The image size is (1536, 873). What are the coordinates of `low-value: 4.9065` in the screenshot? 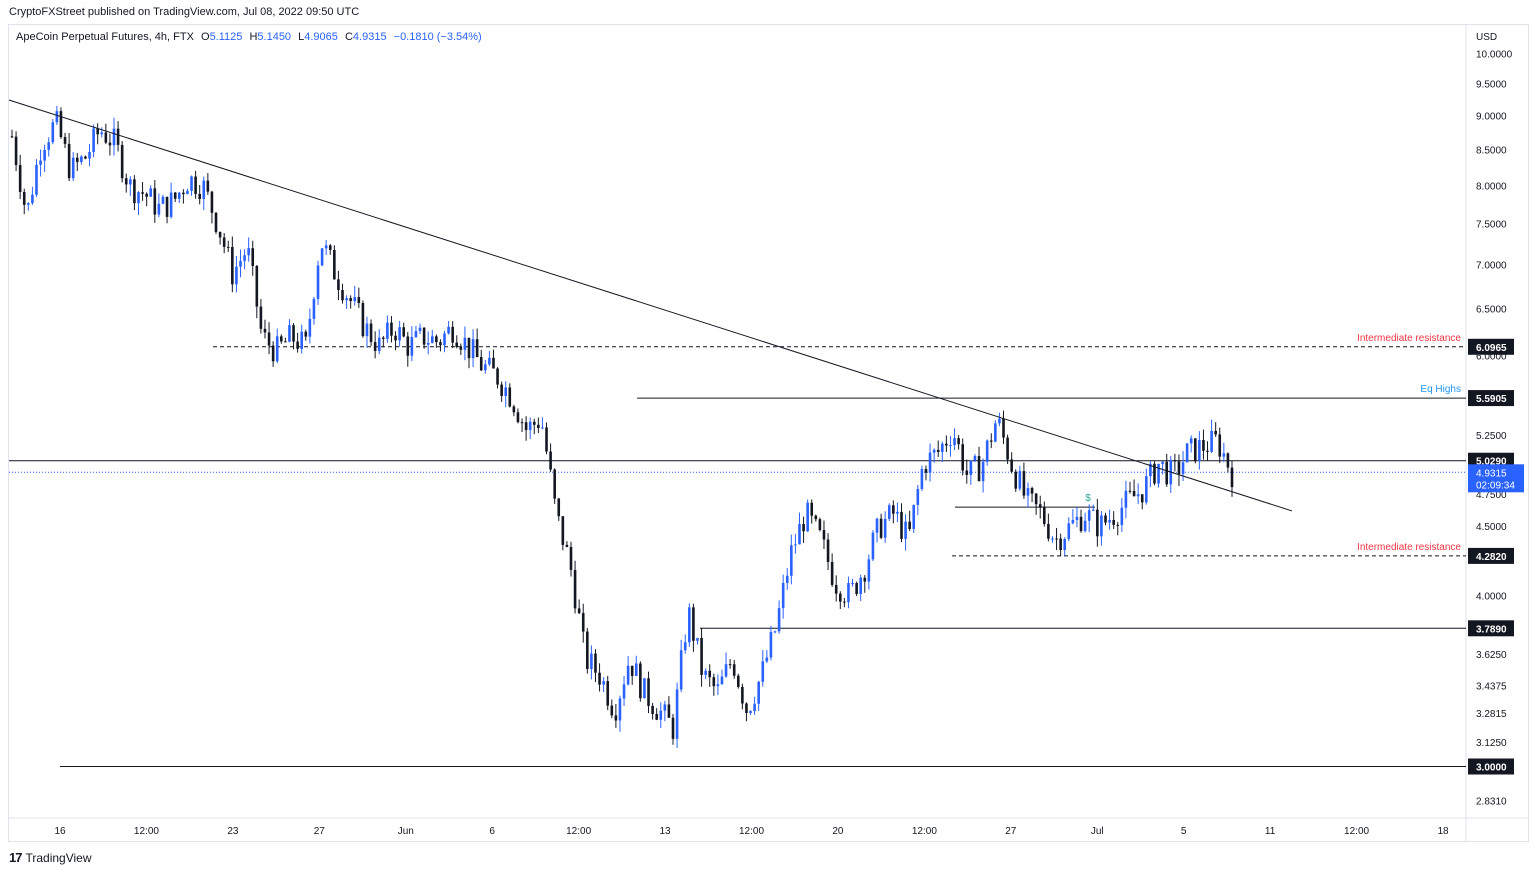 It's located at (321, 37).